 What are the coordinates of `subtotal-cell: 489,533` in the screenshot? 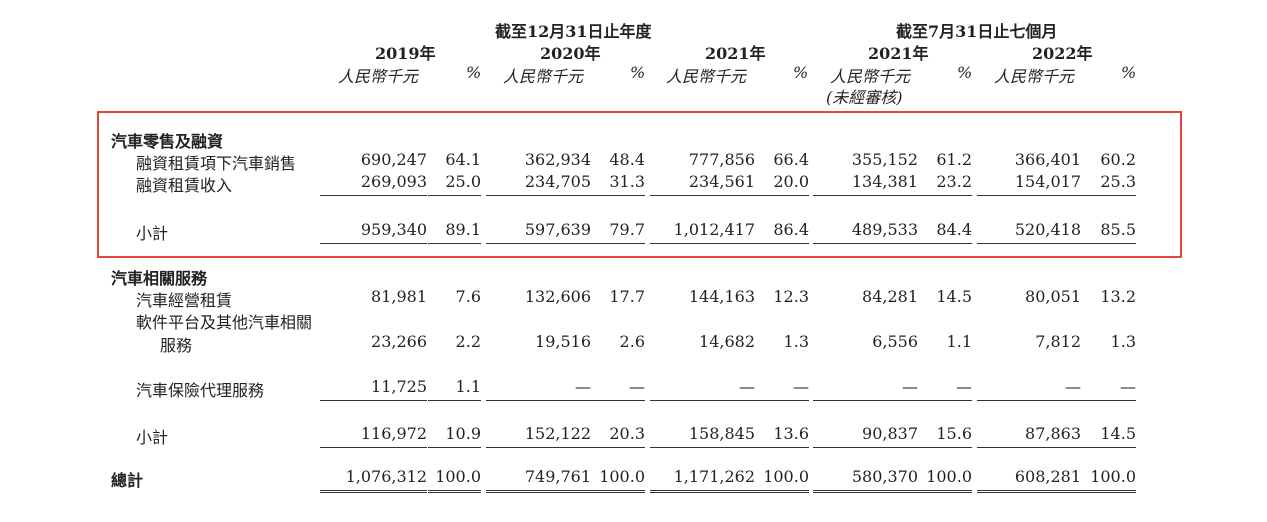 It's located at (884, 229).